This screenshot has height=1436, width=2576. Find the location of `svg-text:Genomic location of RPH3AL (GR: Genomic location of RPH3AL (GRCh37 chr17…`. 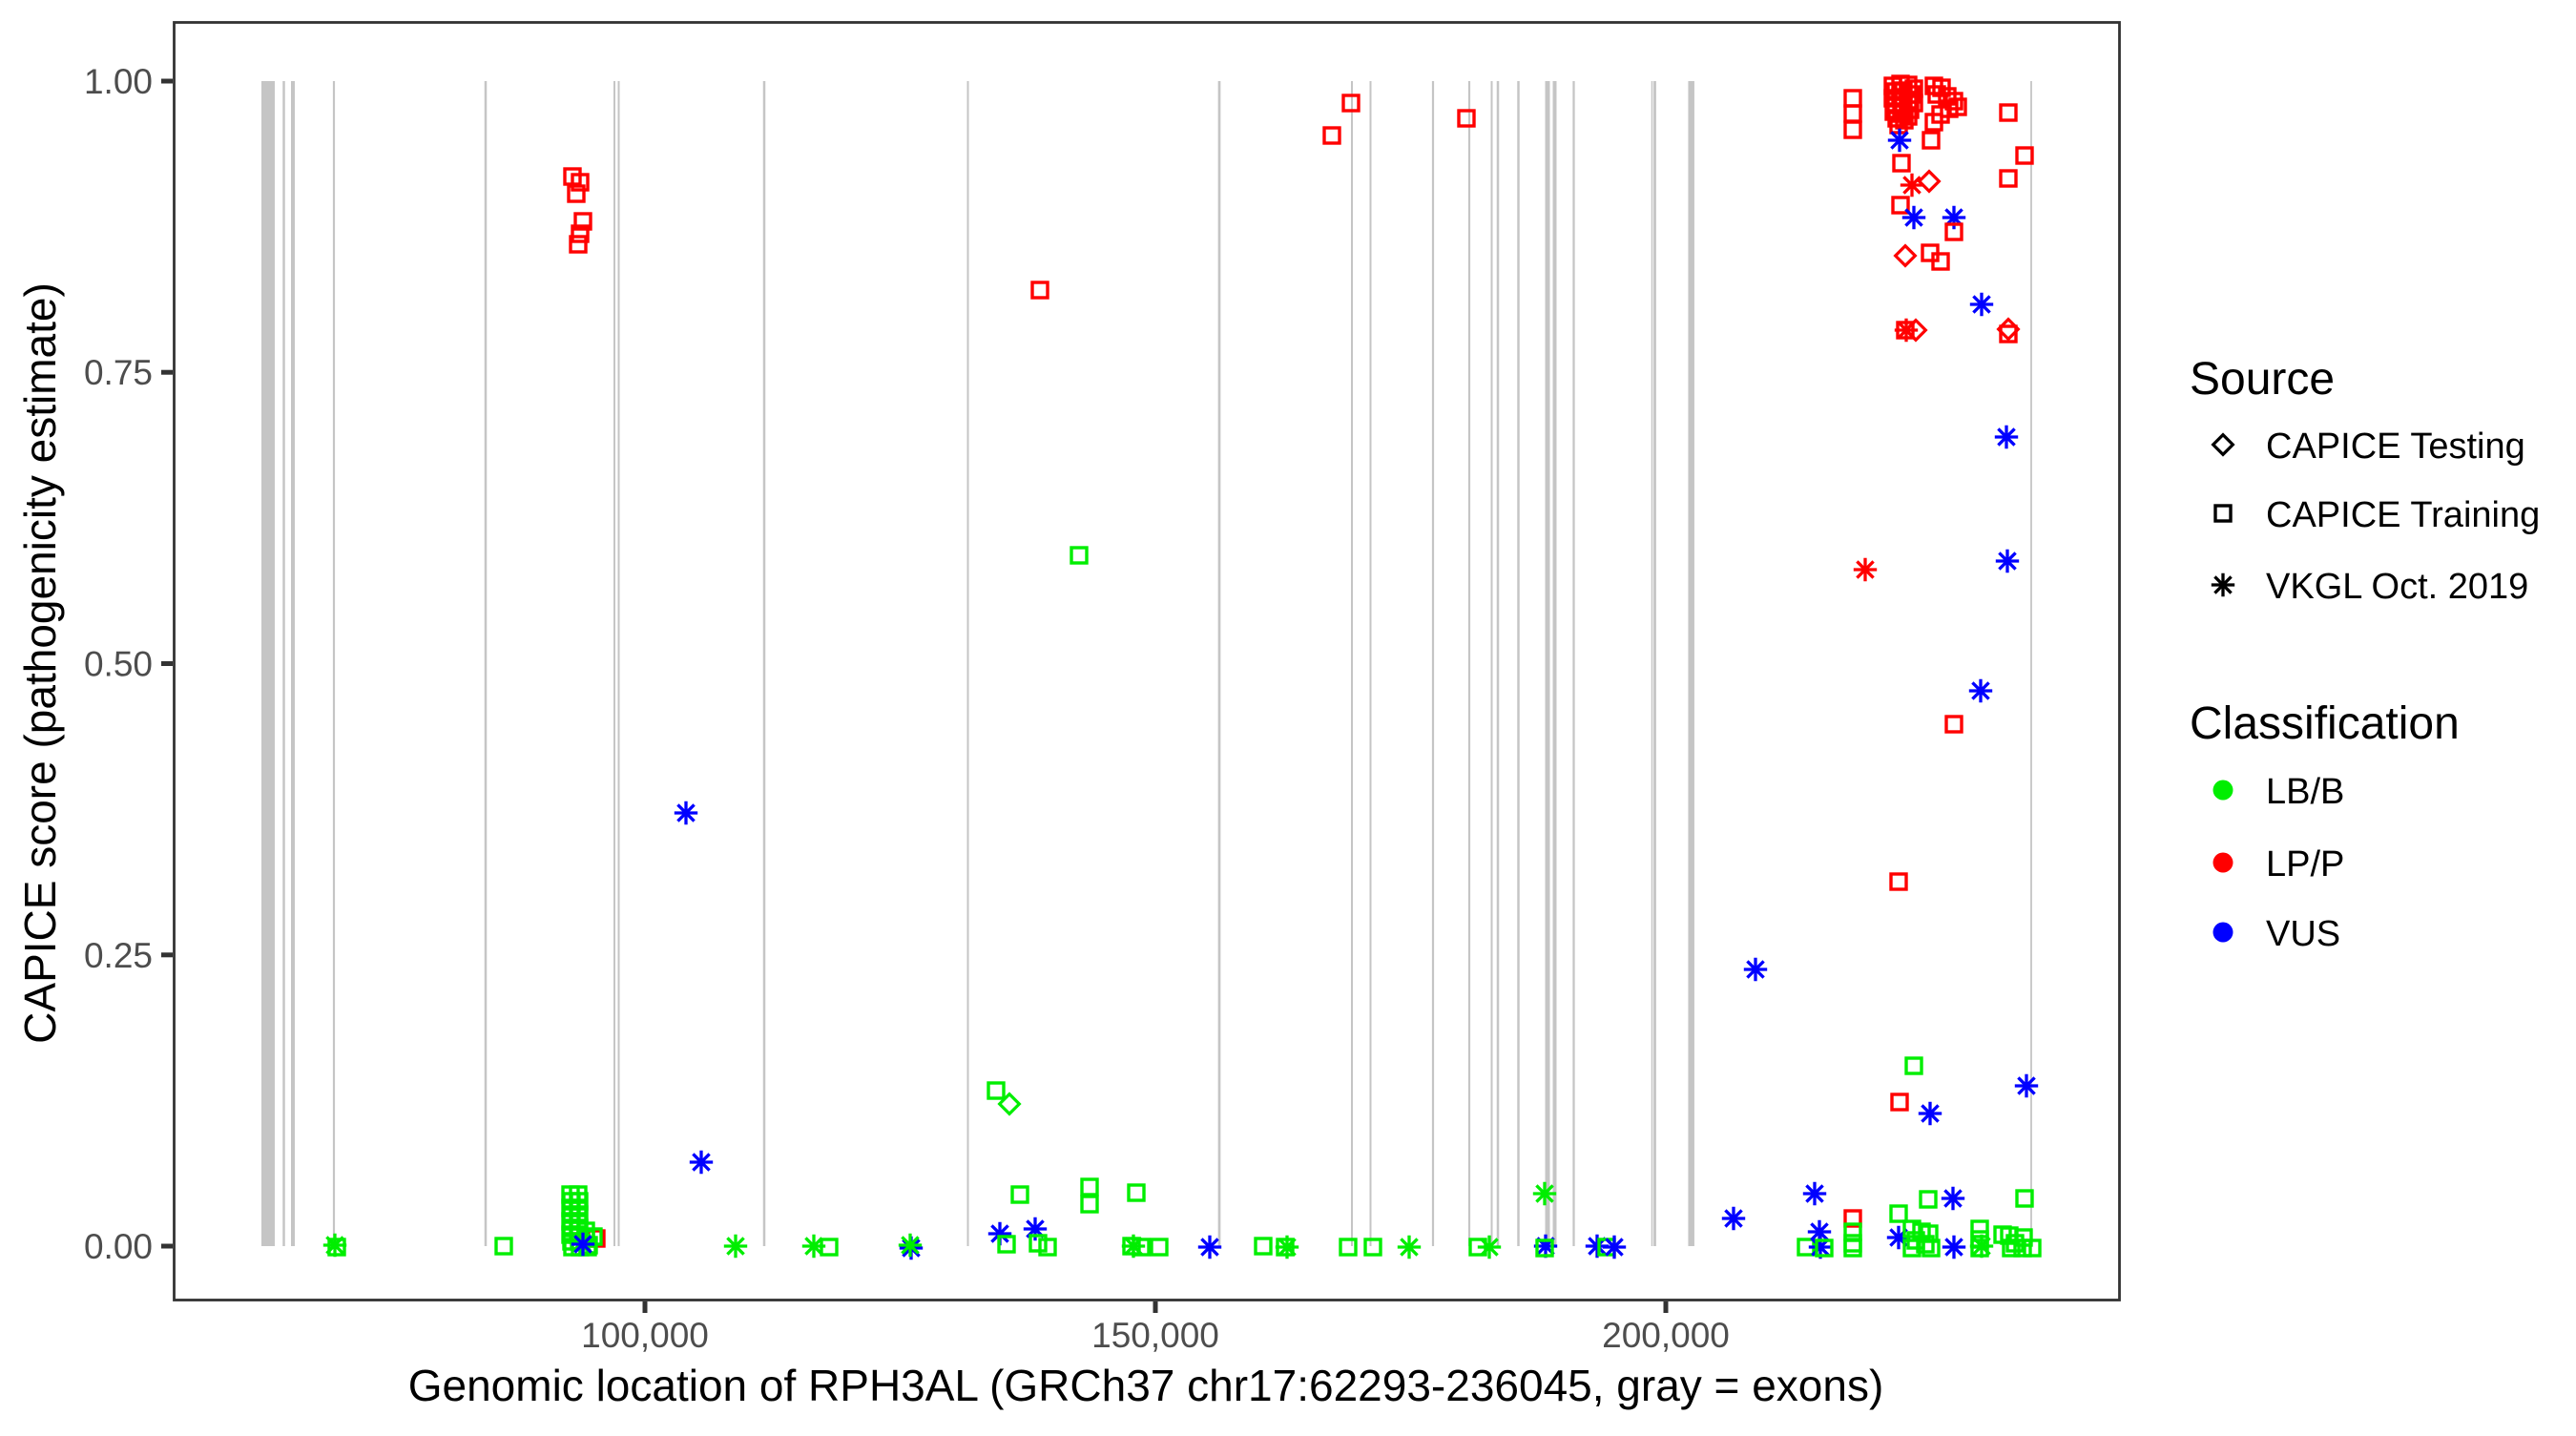

svg-text:Genomic location of RPH3AL (GR: Genomic location of RPH3AL (GRCh37 chr17… is located at coordinates (1146, 1385).